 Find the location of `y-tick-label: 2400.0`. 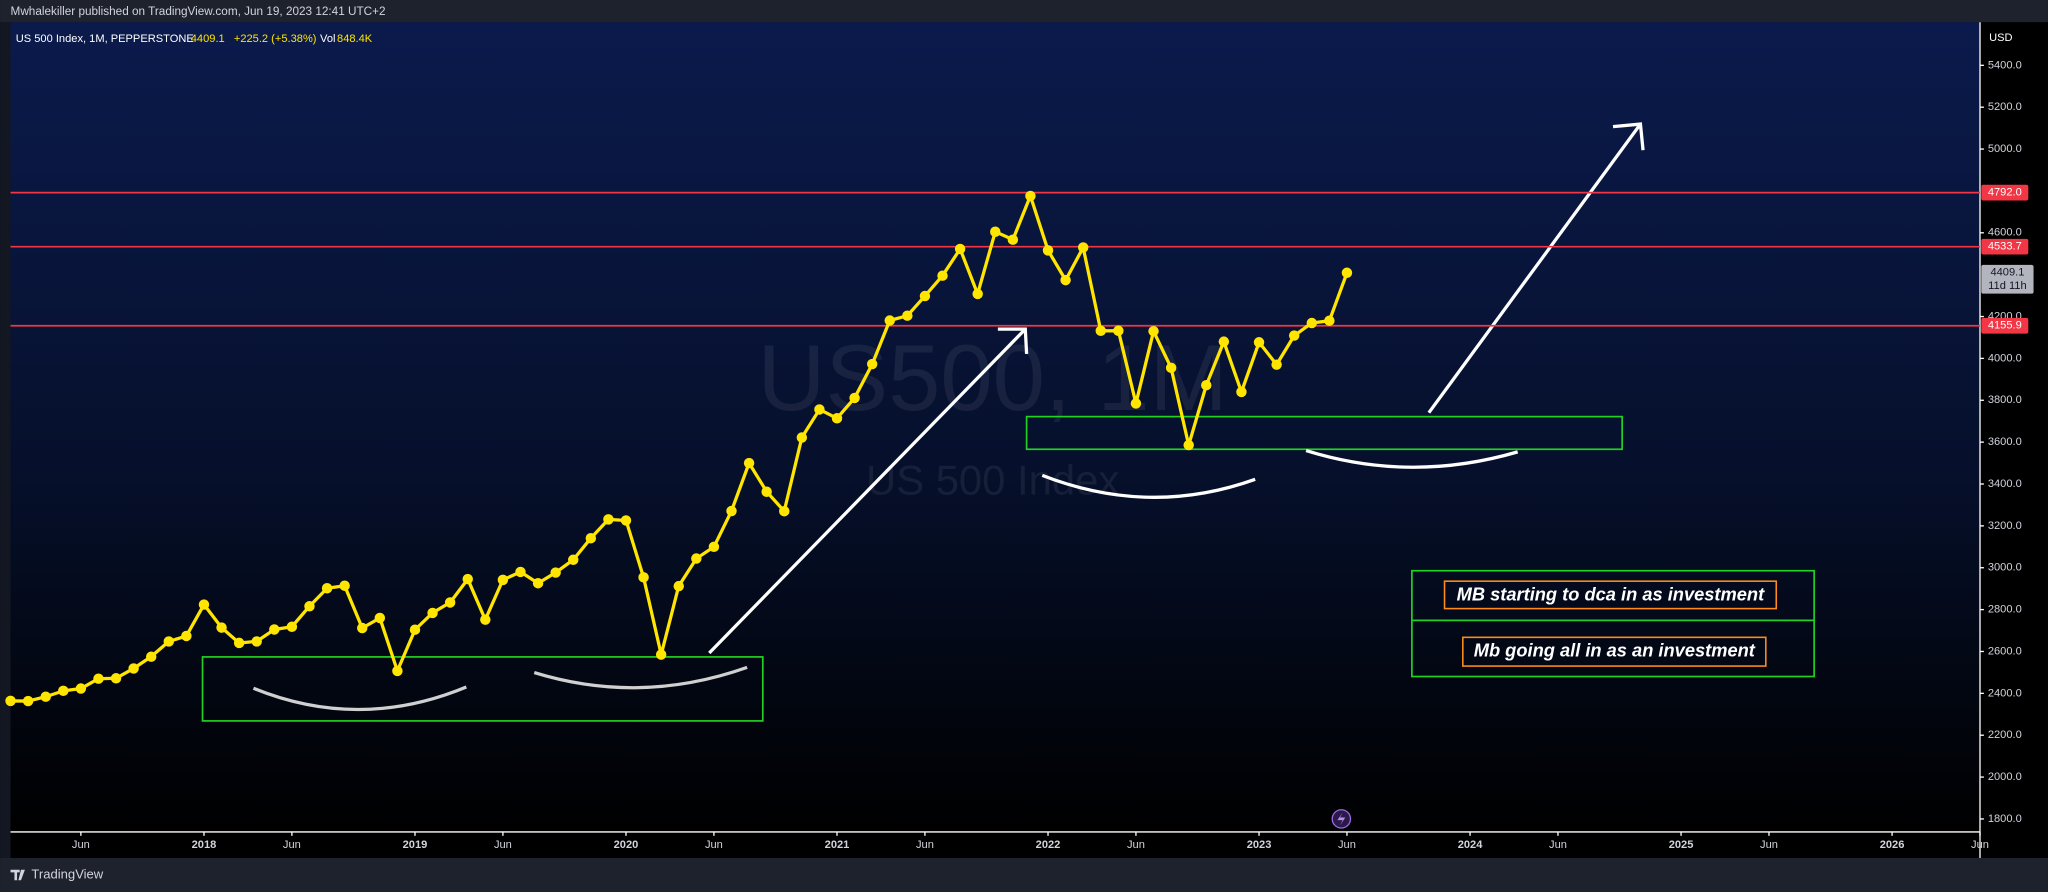

y-tick-label: 2400.0 is located at coordinates (2005, 693).